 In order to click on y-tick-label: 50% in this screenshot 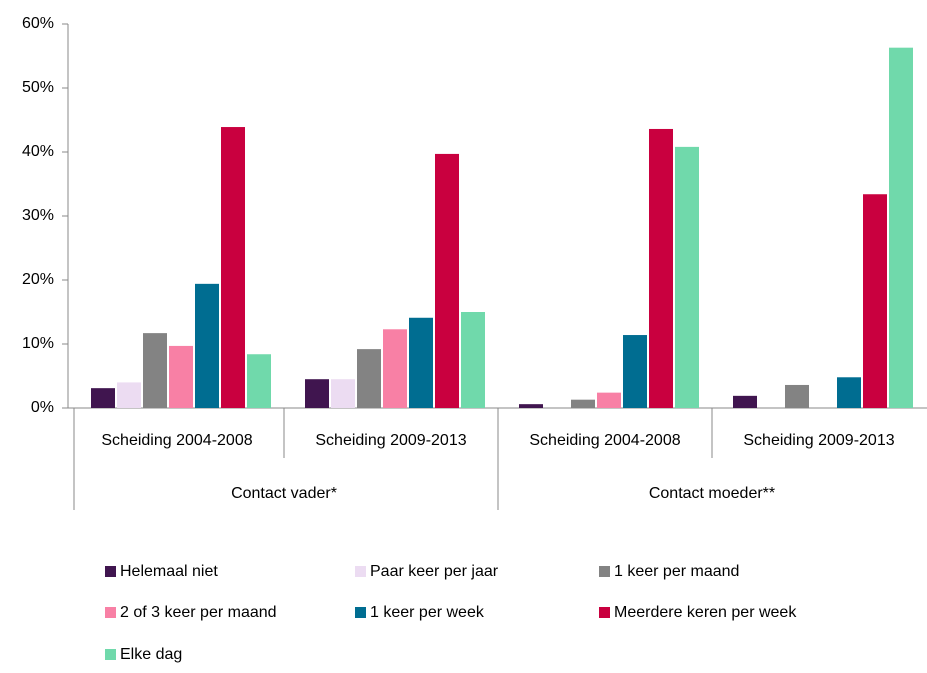, I will do `click(38, 87)`.